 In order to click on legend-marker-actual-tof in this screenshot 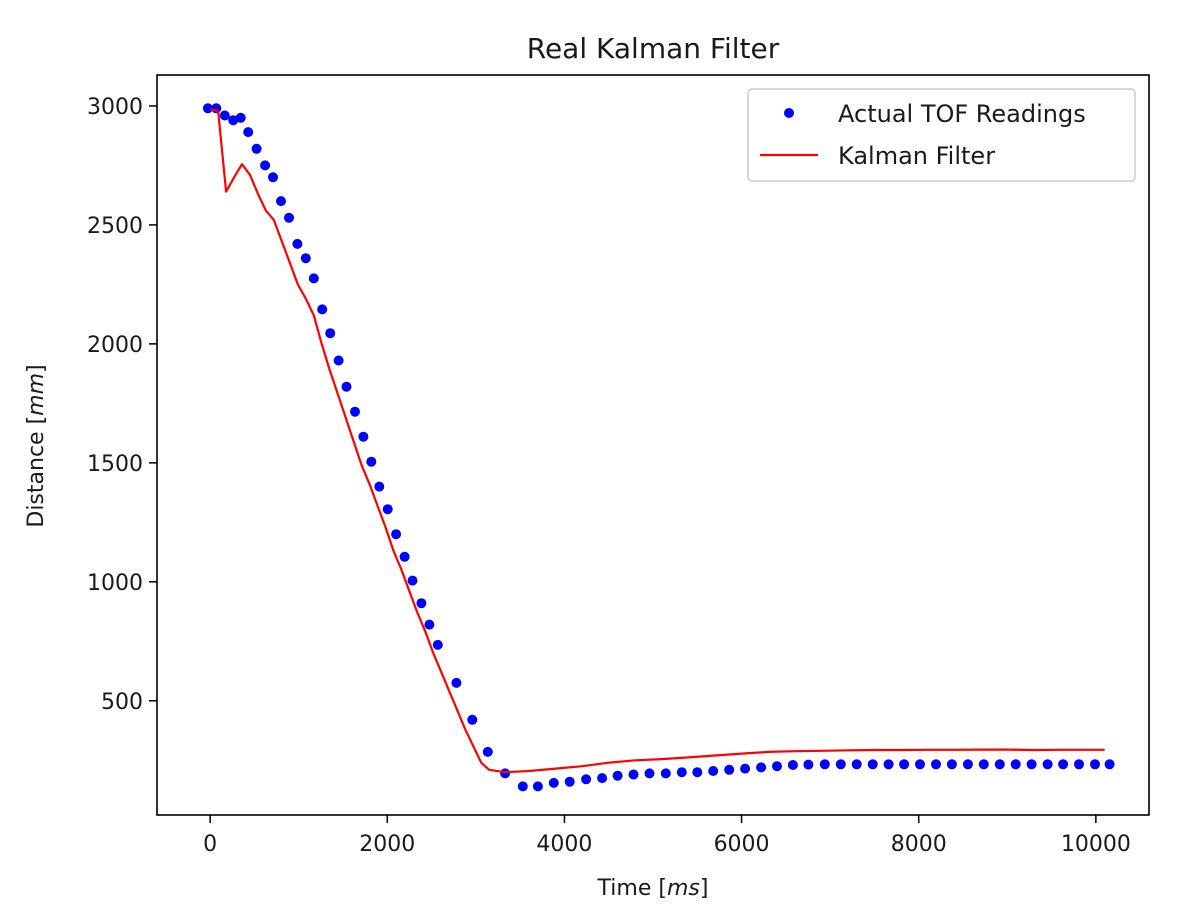, I will do `click(789, 113)`.